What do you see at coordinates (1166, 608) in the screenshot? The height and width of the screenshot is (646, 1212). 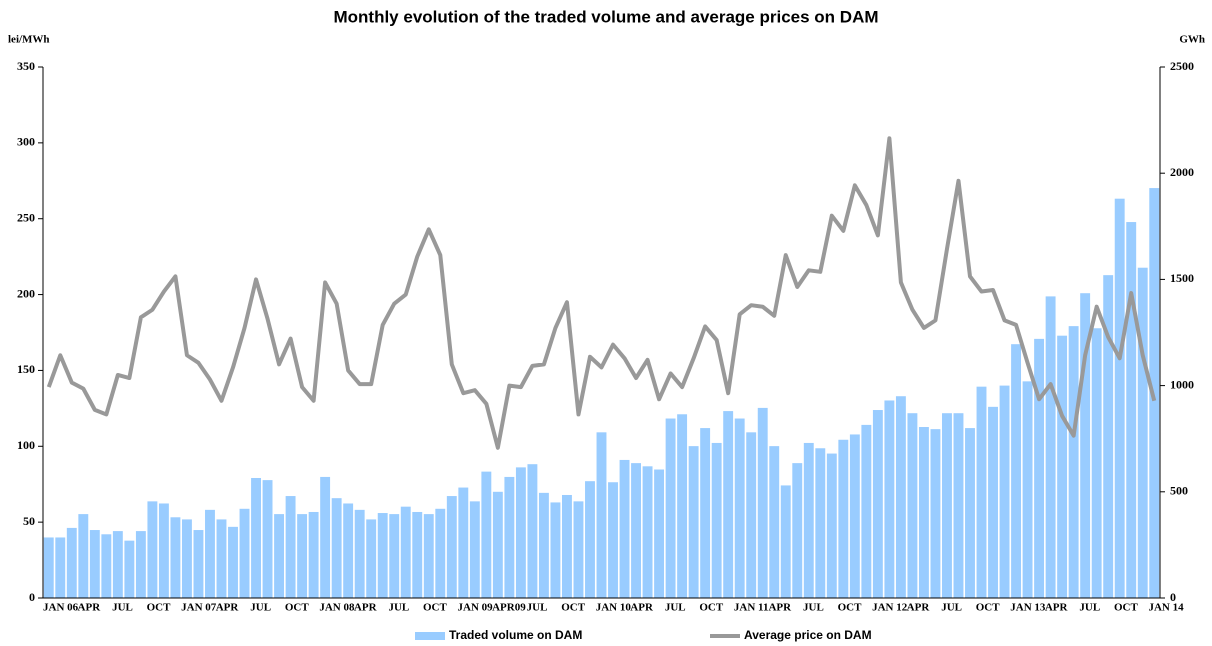 I see `x-tick-label: JAN 14` at bounding box center [1166, 608].